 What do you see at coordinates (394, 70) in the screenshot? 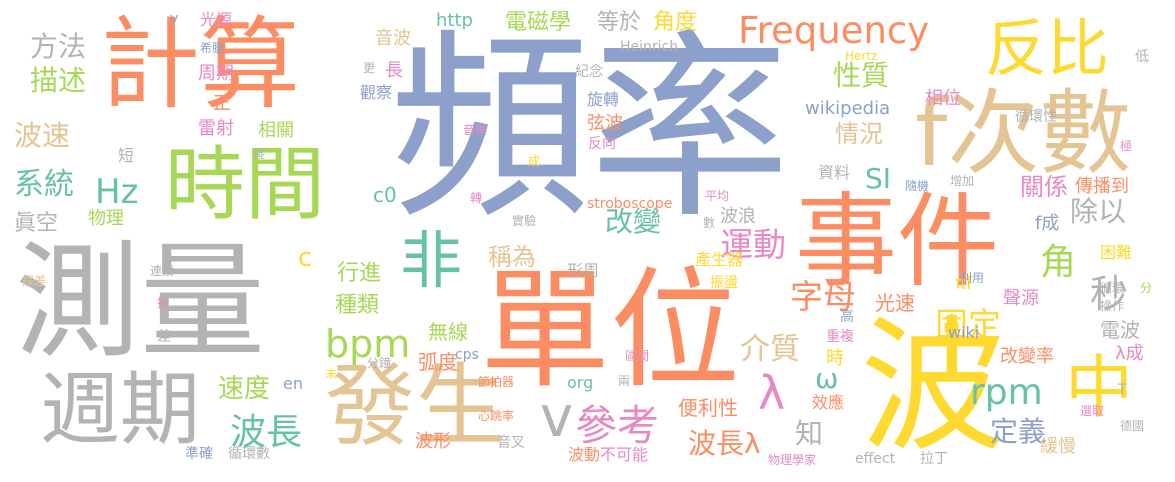
I see `word-chang: 長` at bounding box center [394, 70].